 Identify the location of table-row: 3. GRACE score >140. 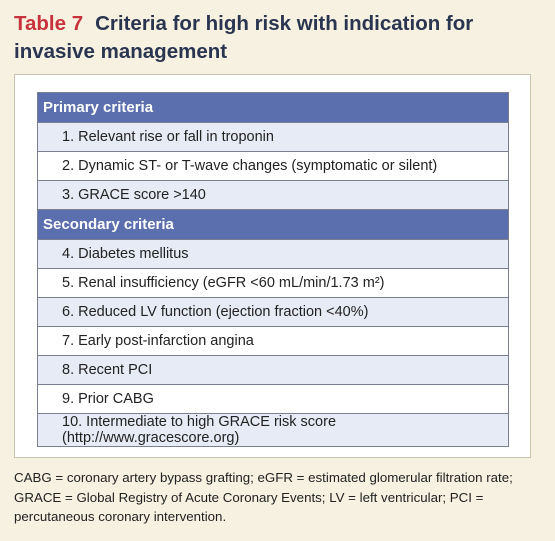
(273, 195).